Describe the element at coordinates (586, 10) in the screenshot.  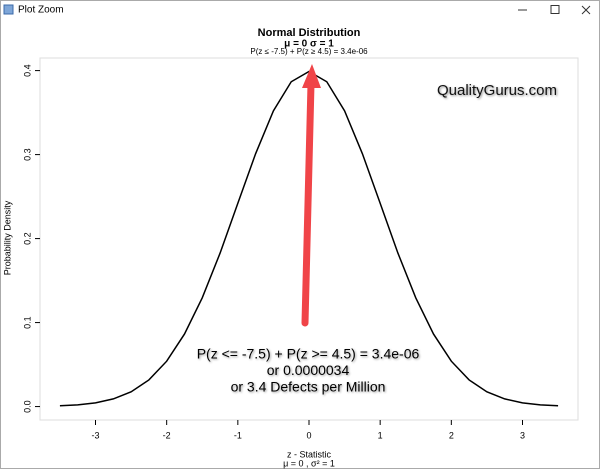
I see `close-button` at that location.